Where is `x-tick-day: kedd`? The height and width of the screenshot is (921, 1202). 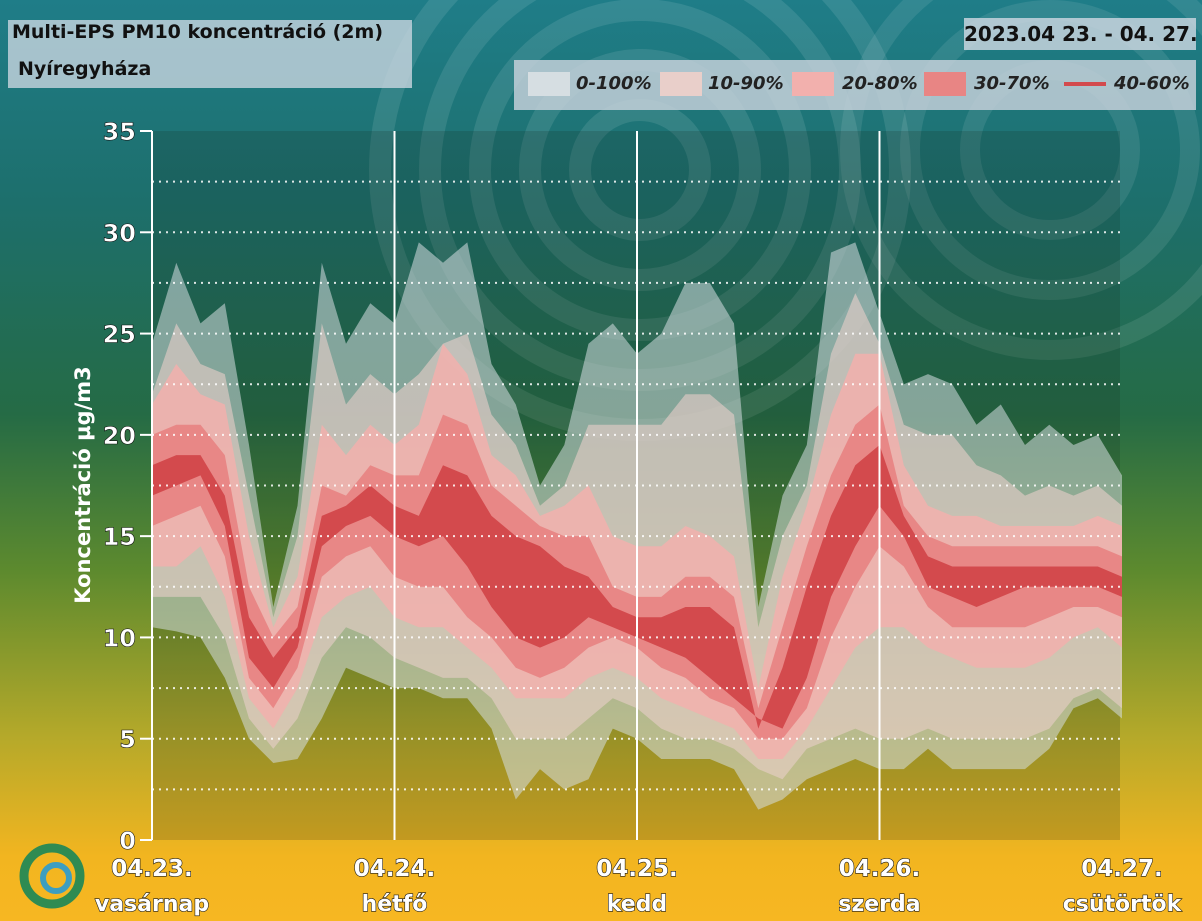
x-tick-day: kedd is located at coordinates (637, 904).